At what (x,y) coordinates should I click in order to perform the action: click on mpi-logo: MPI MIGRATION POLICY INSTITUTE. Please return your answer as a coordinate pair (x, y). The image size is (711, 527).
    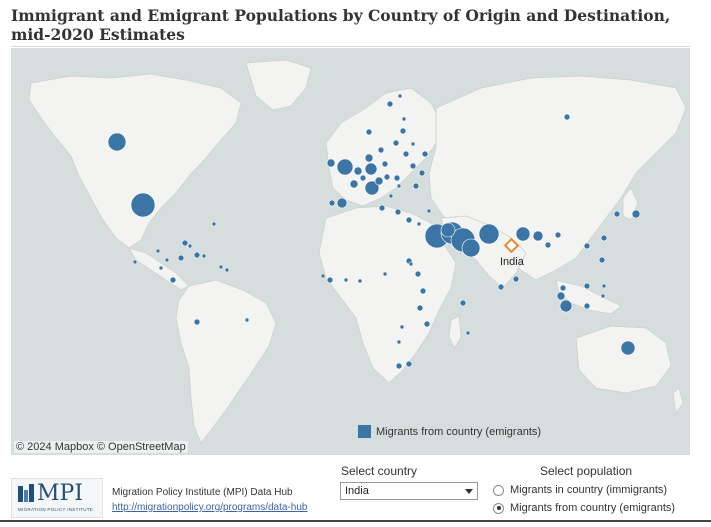
    Looking at the image, I should click on (57, 498).